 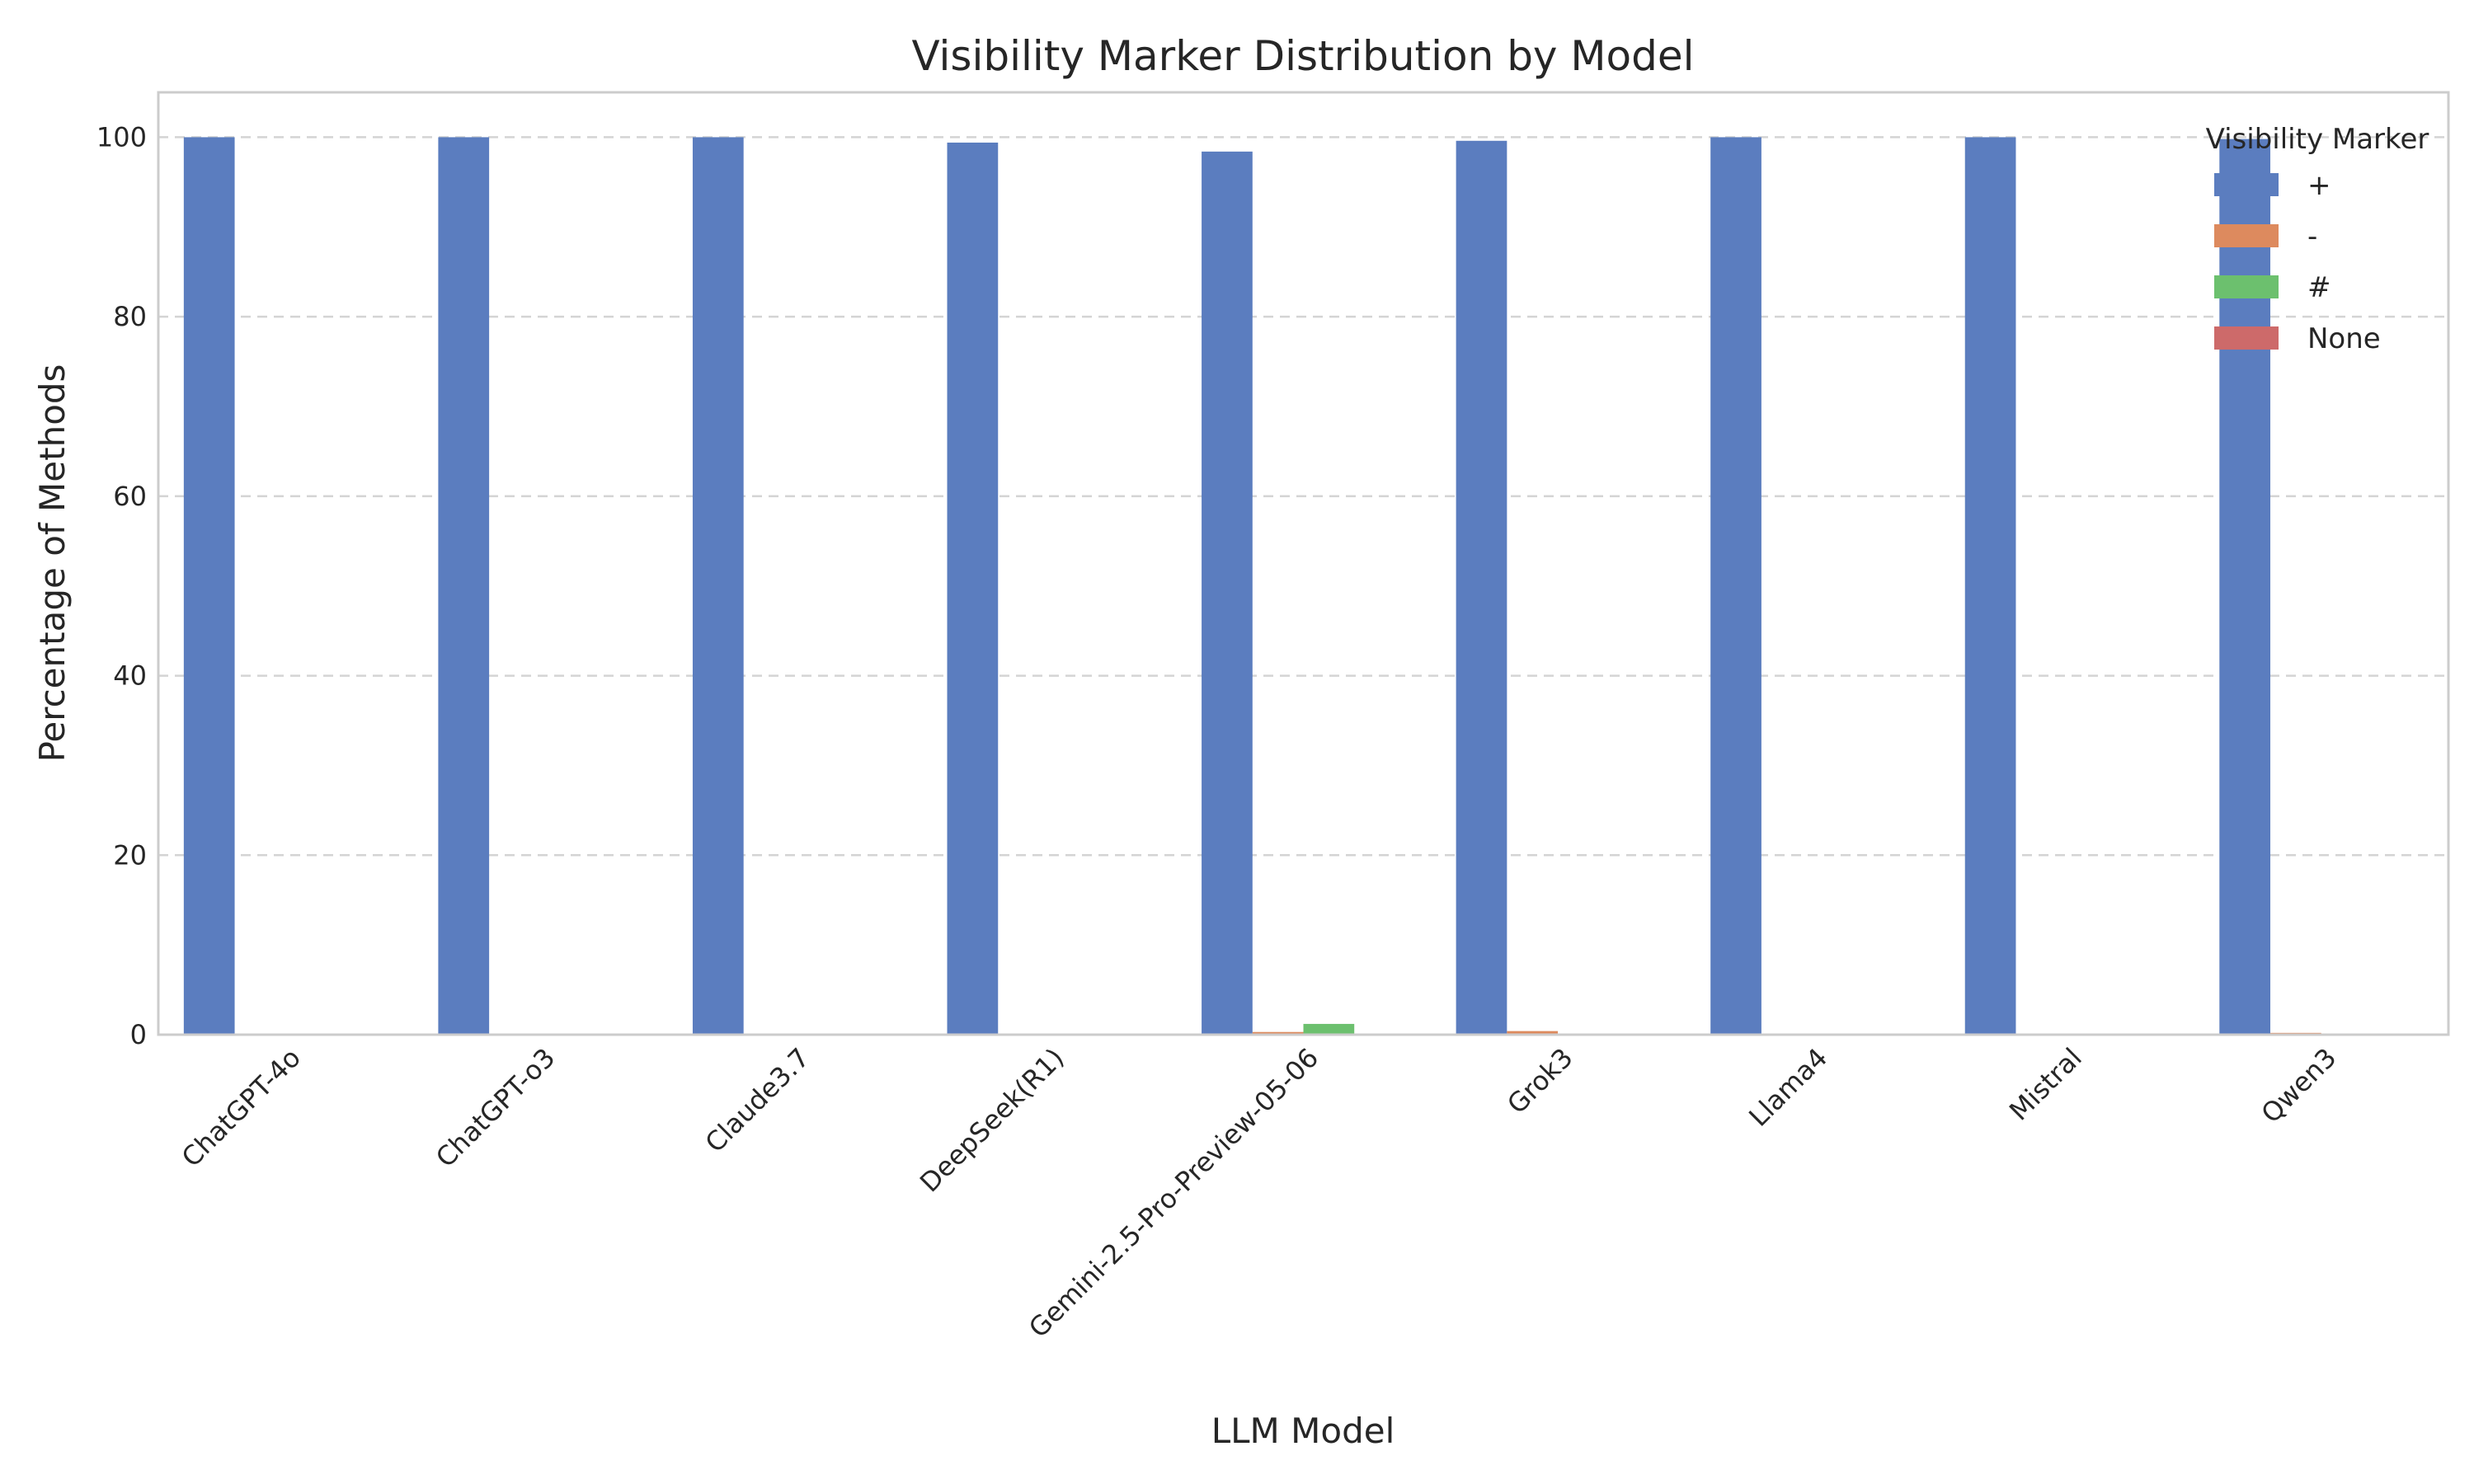 I want to click on legend-entry: None, so click(x=2344, y=338).